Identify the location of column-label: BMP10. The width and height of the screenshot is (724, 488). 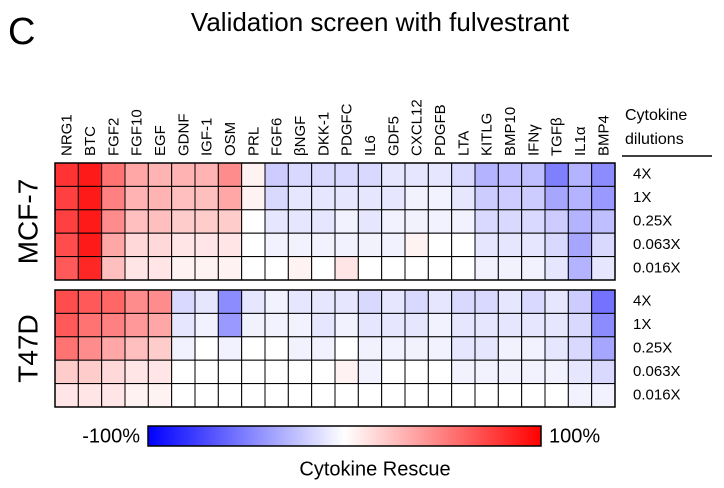
(510, 131).